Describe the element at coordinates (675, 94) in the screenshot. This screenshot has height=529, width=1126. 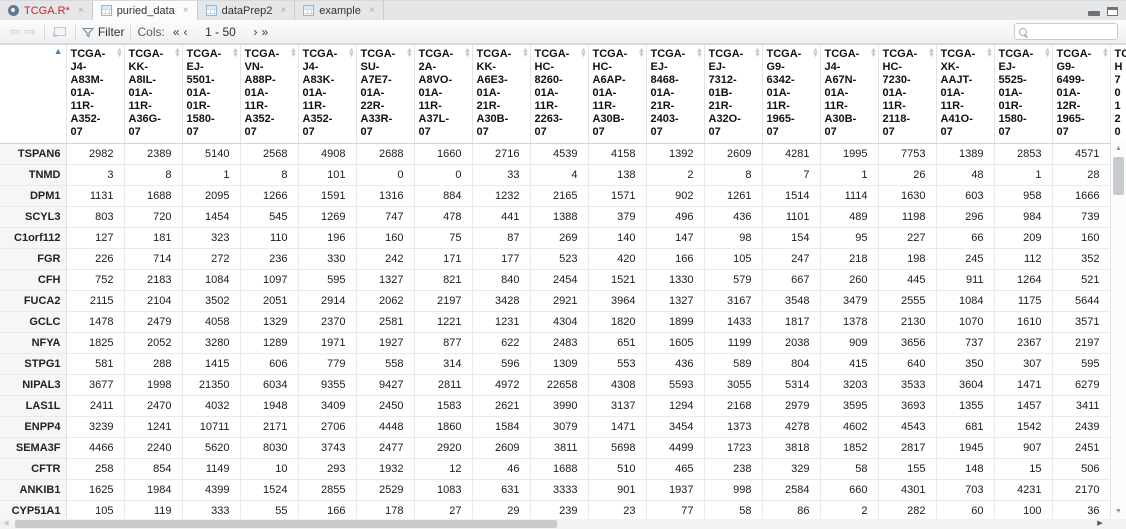
I see `column-header: TCGA- EJ- 8468- 01A- 21R- 2403- 07 ▴ ▾` at that location.